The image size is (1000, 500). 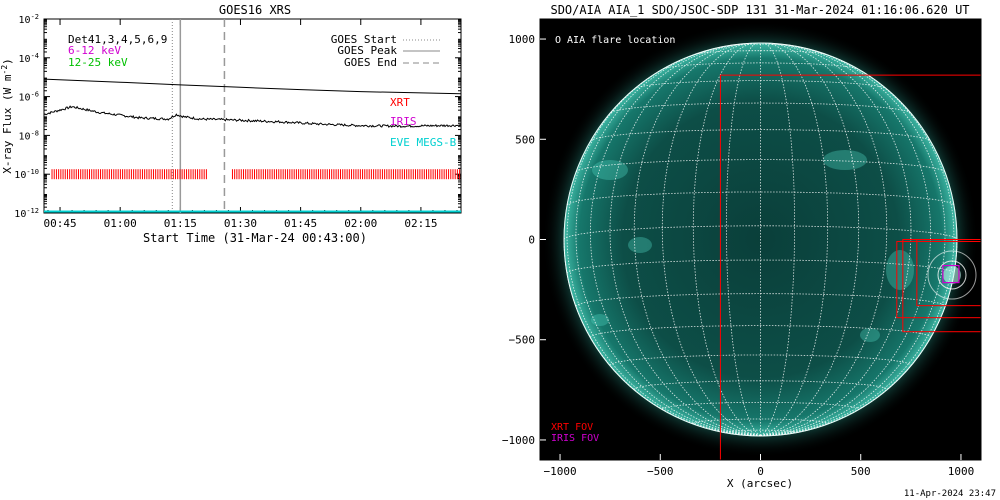 I want to click on x-tick-label: 00:45, so click(x=59, y=223).